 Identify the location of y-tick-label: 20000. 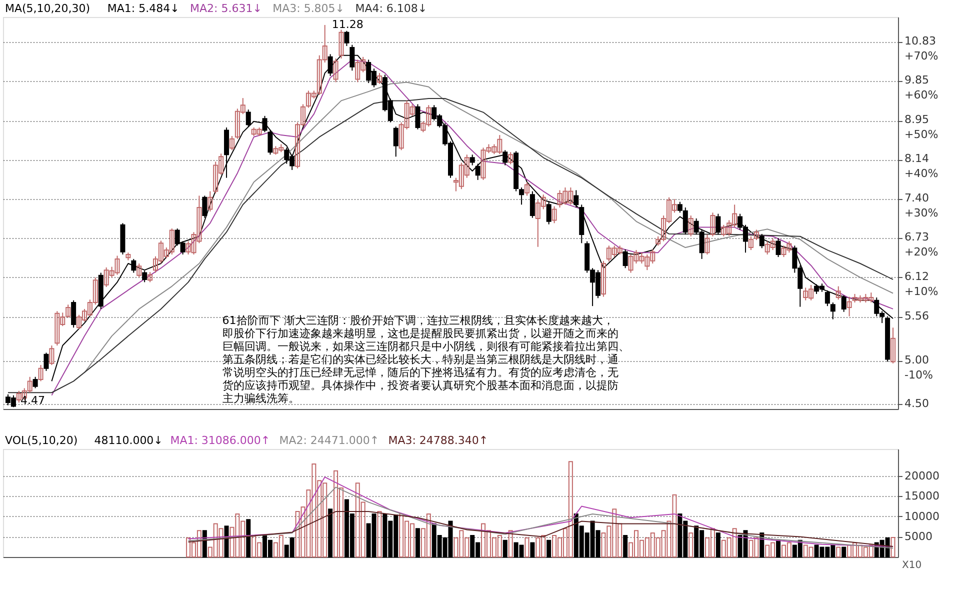
(922, 475).